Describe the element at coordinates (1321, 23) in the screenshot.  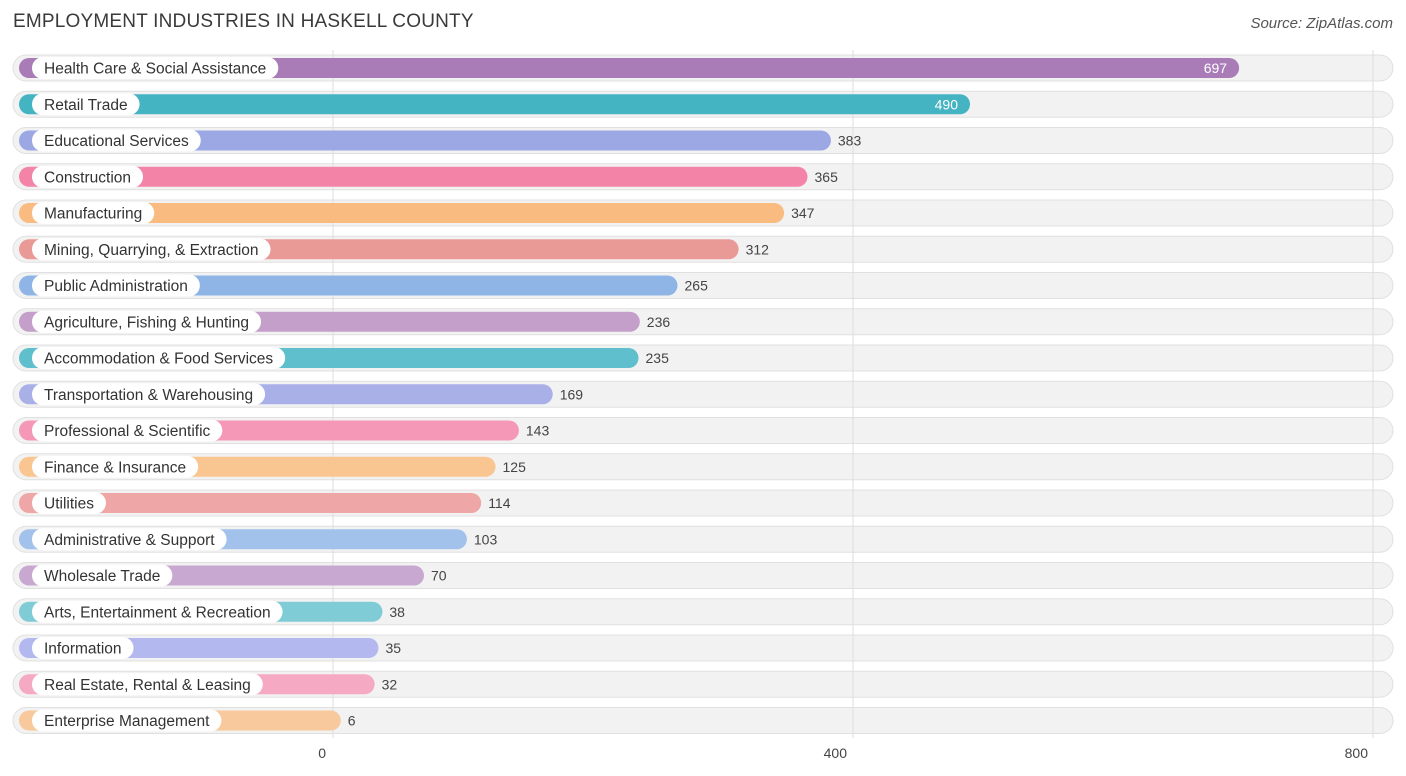
I see `chart-source: Source: ZipAtlas.com` at that location.